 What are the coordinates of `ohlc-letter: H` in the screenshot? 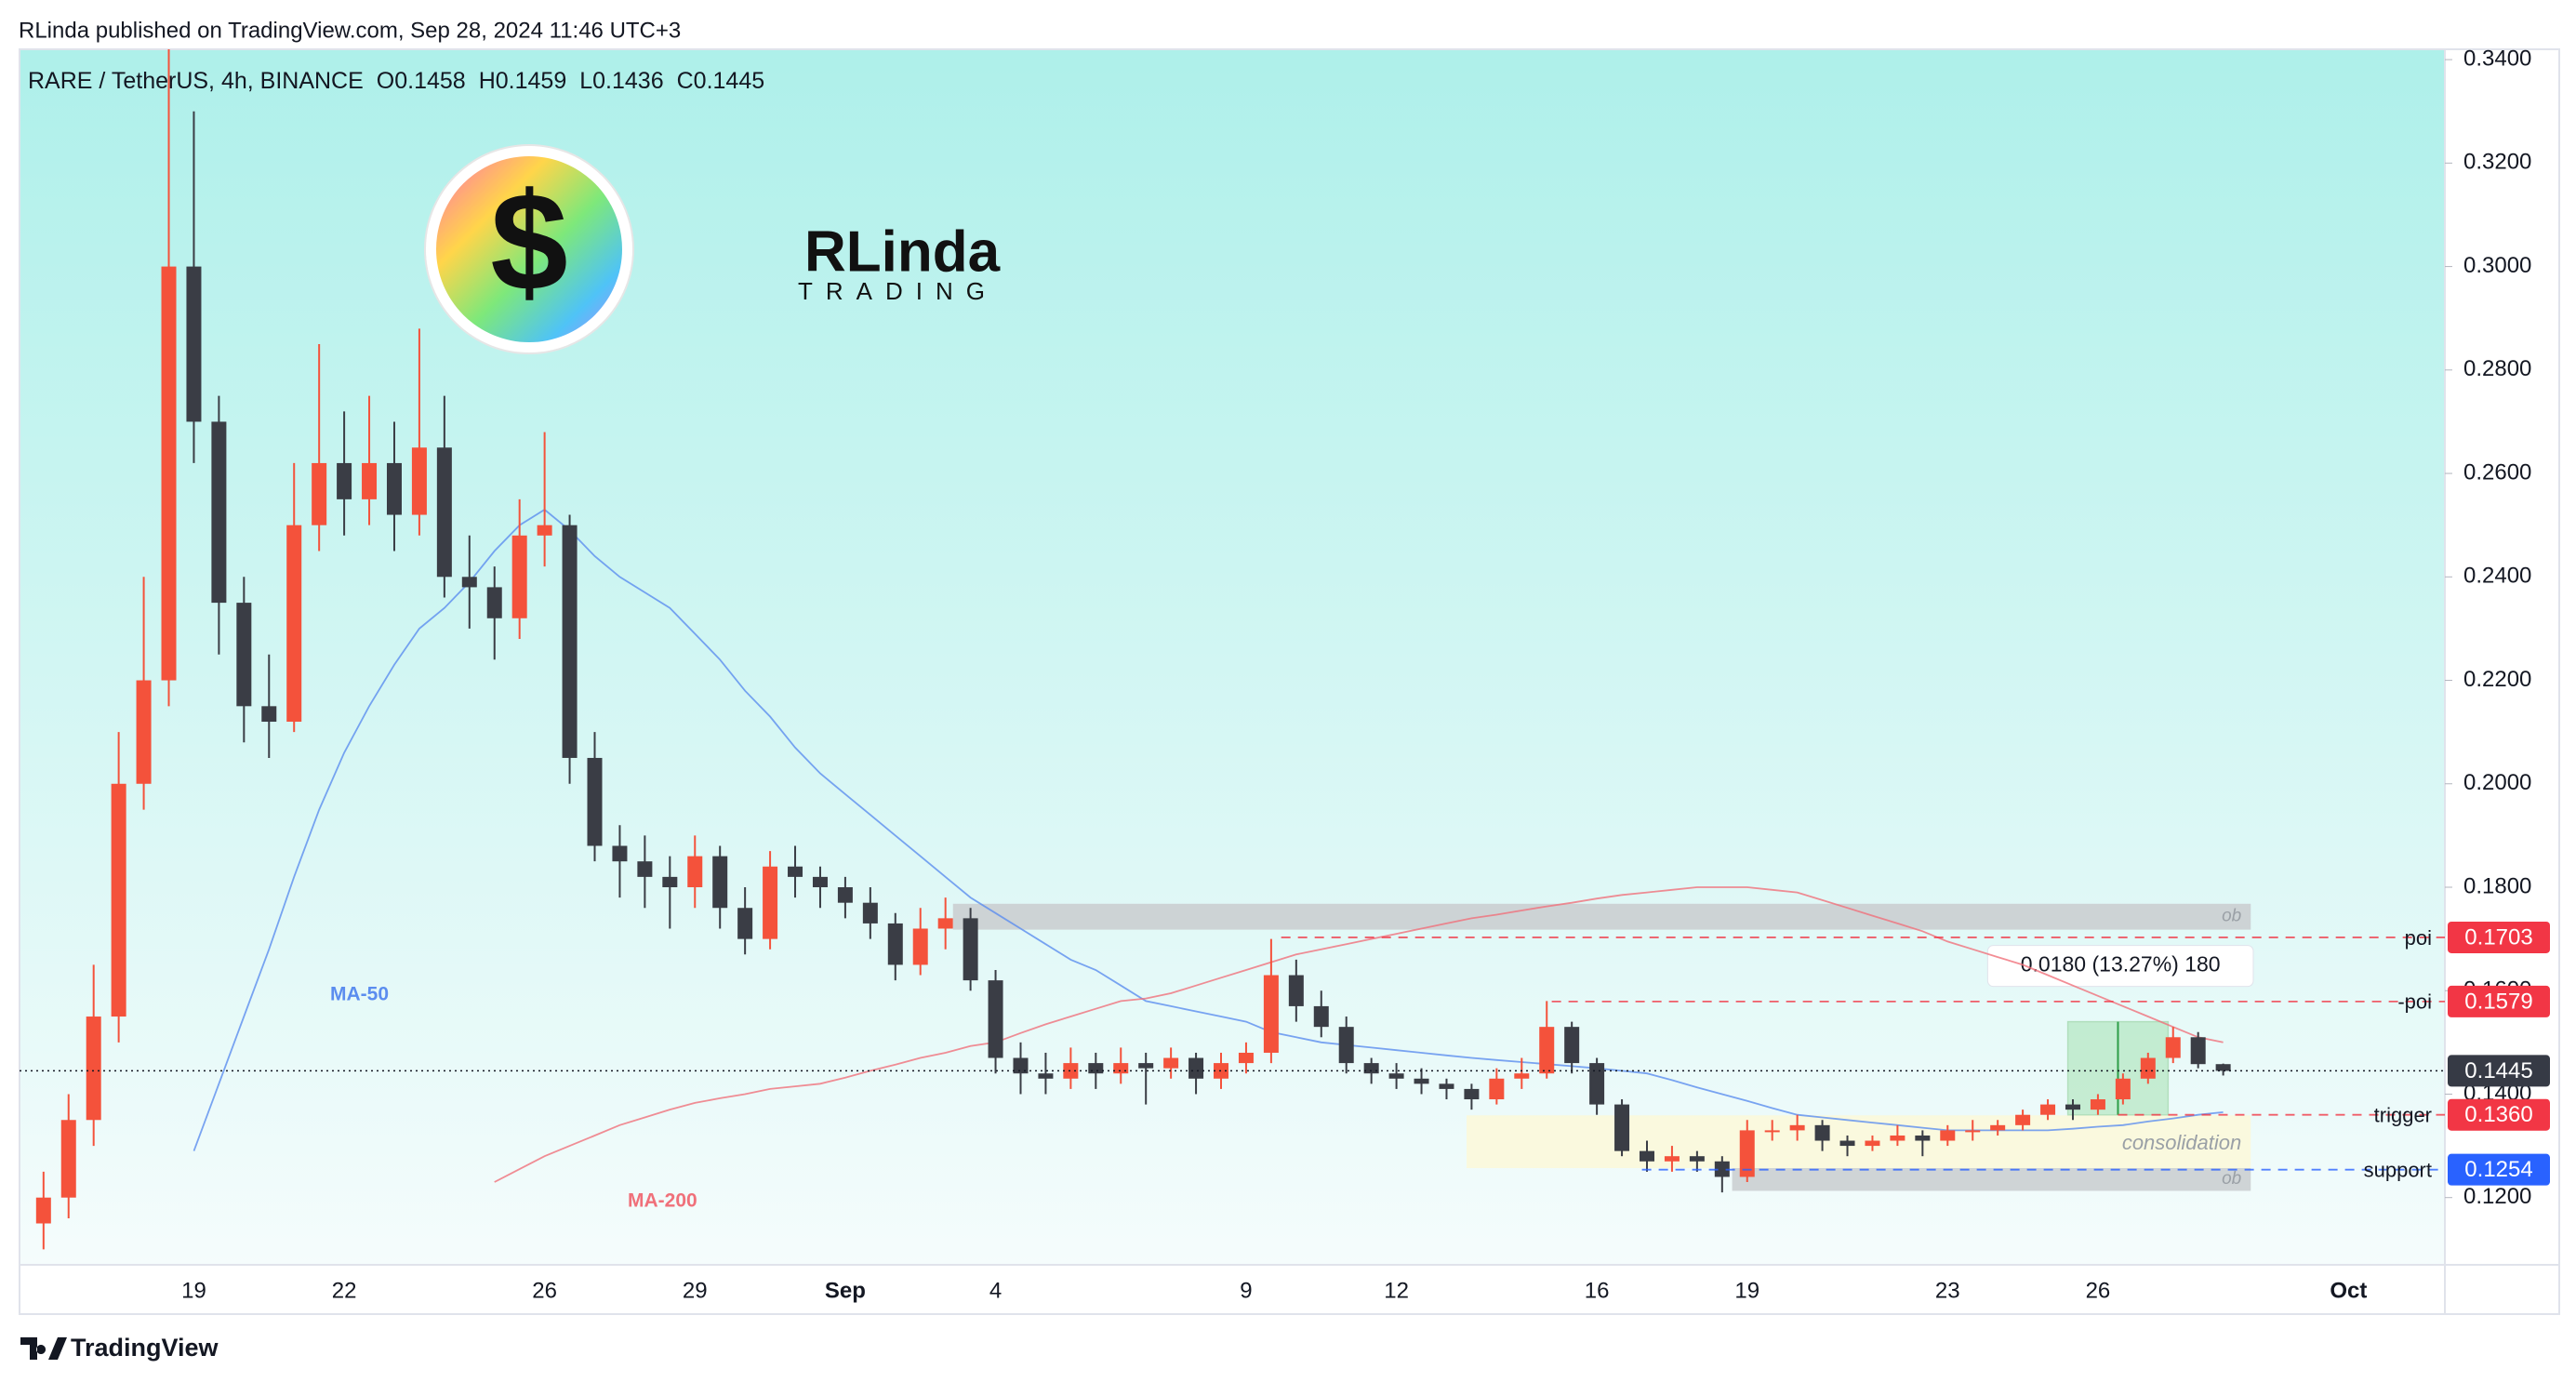 It's located at (487, 81).